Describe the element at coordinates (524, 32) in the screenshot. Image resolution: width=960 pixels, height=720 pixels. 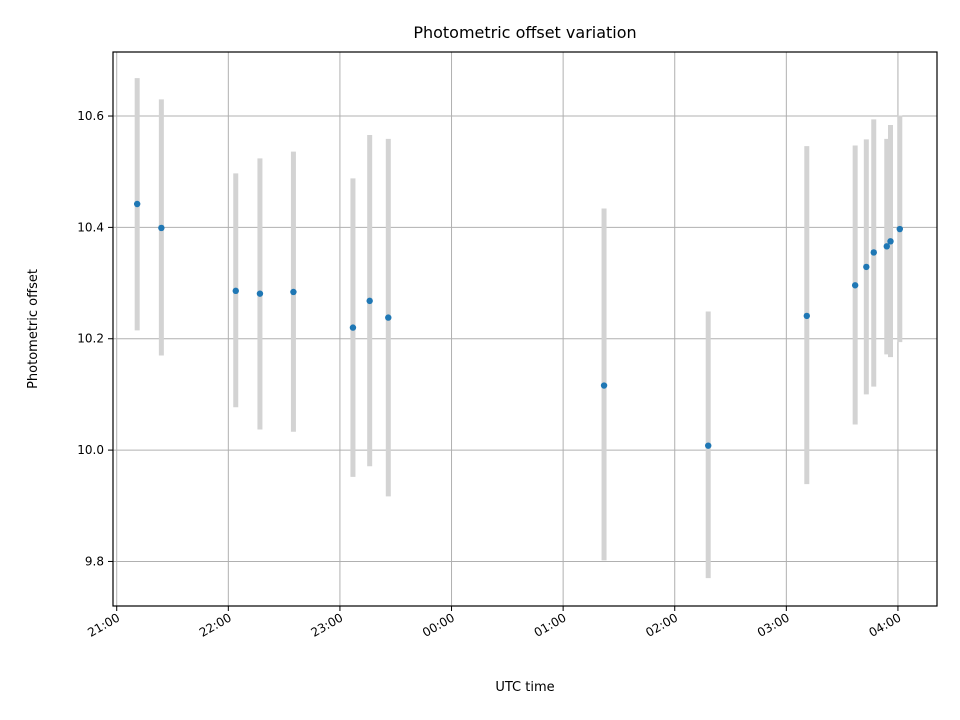
I see `chart-title: Photometric offset variation` at that location.